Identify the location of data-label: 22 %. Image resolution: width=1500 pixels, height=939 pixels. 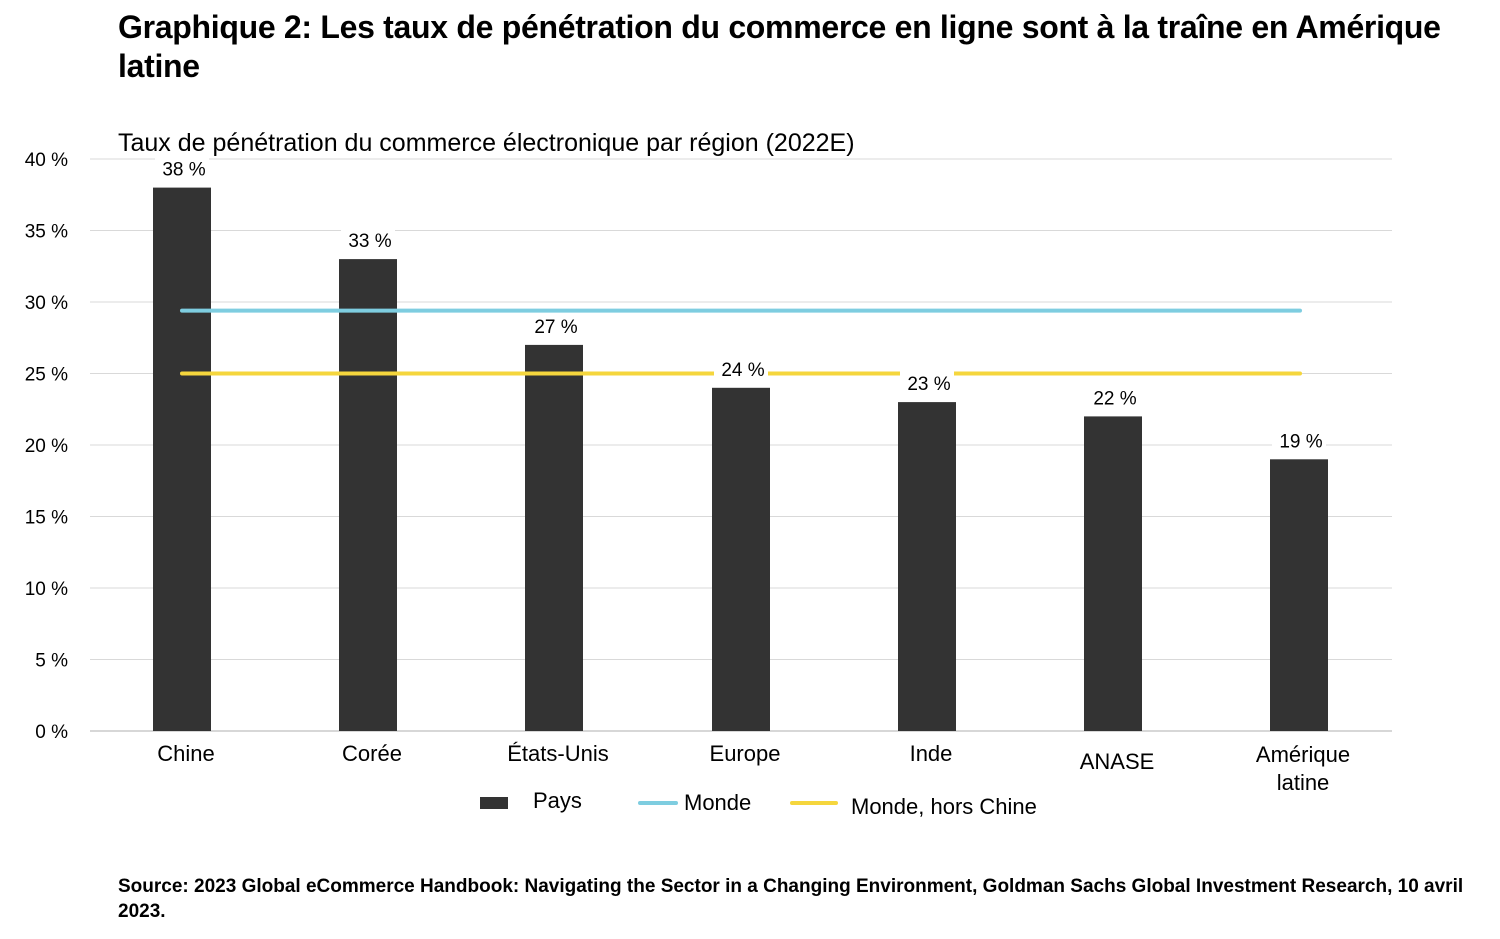
(1114, 398).